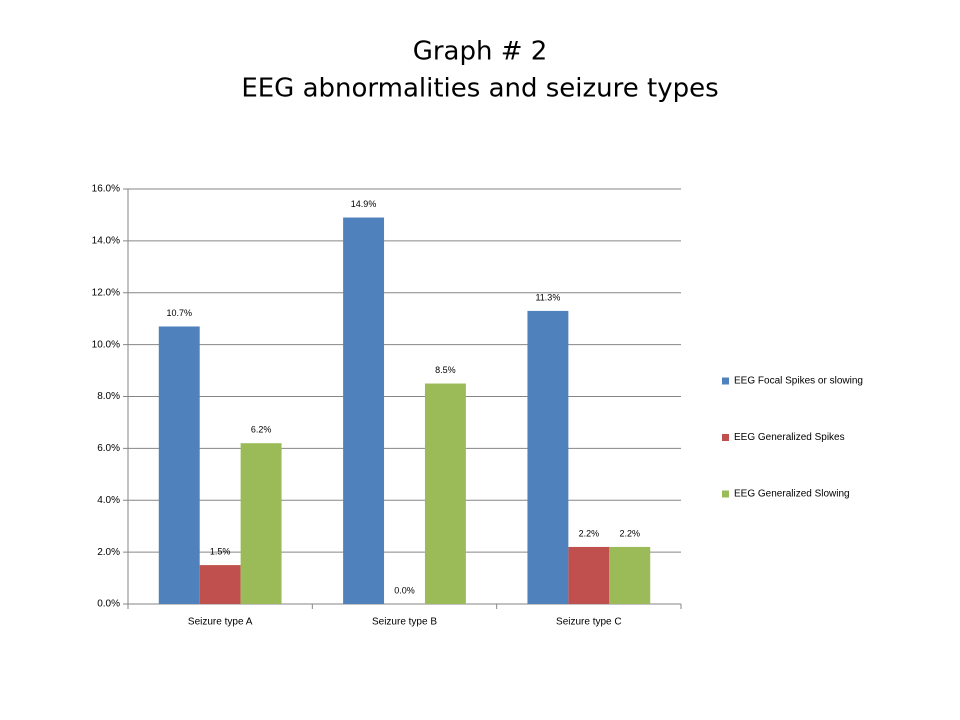 This screenshot has height=720, width=960. I want to click on y-tick-label: 14.0%, so click(106, 241).